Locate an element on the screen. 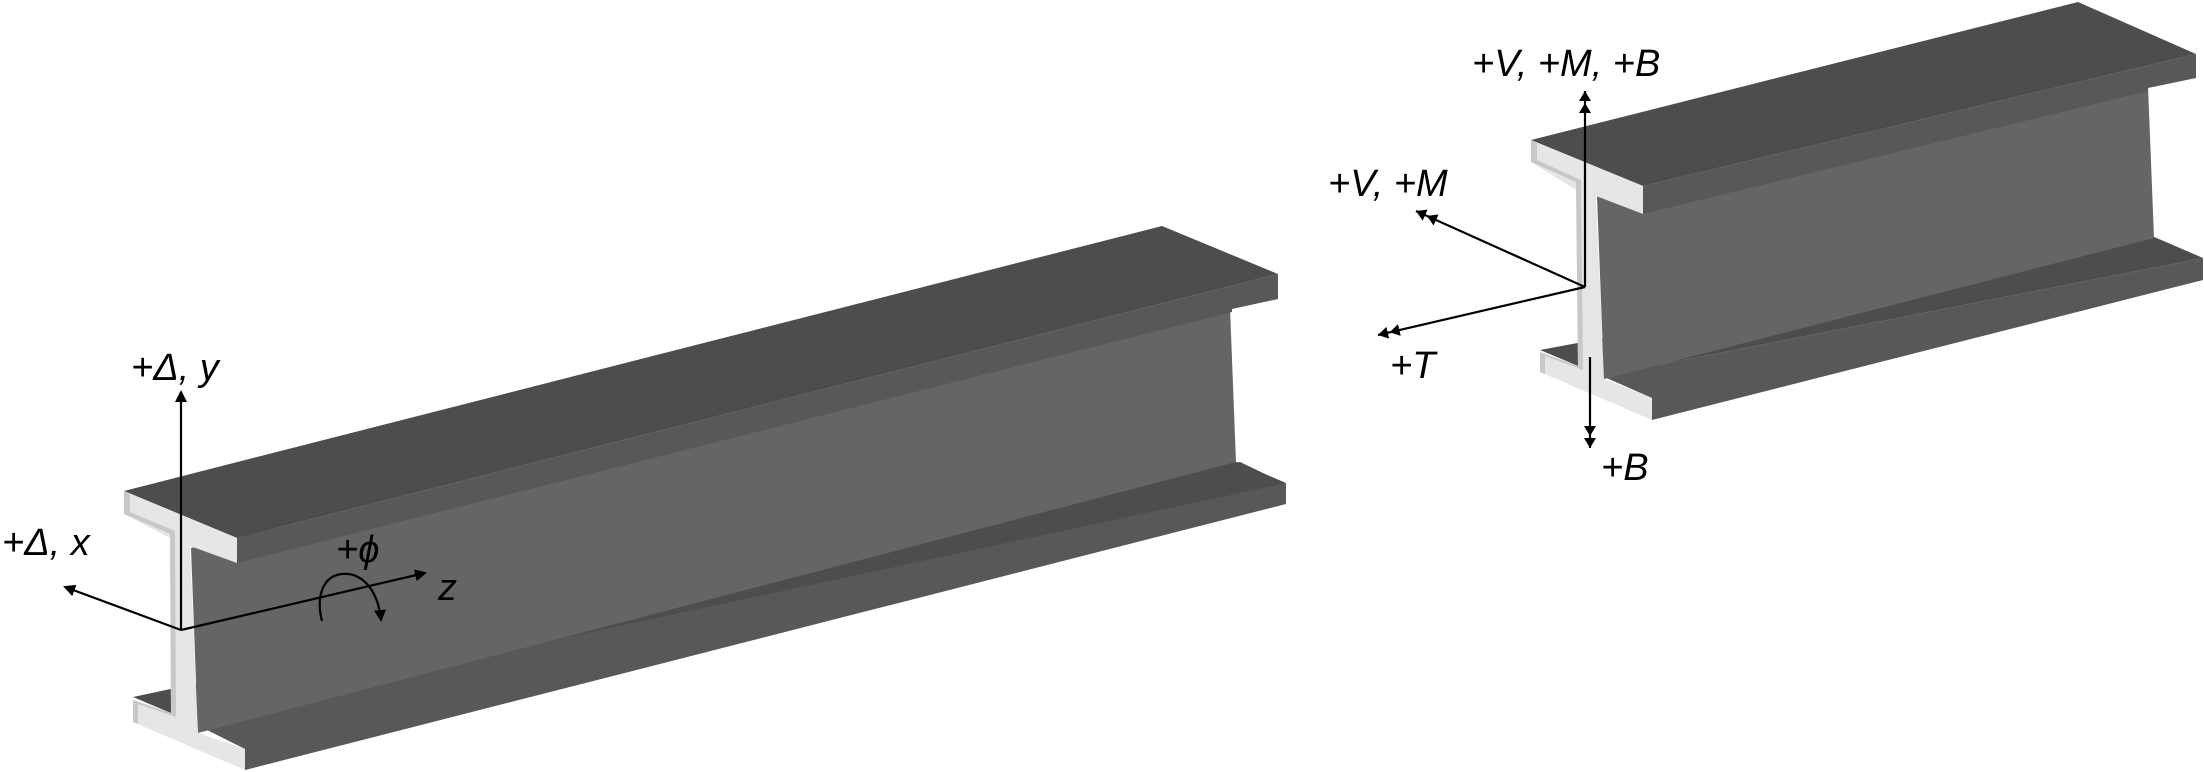 The width and height of the screenshot is (2204, 772). left-label-z: z is located at coordinates (447, 588).